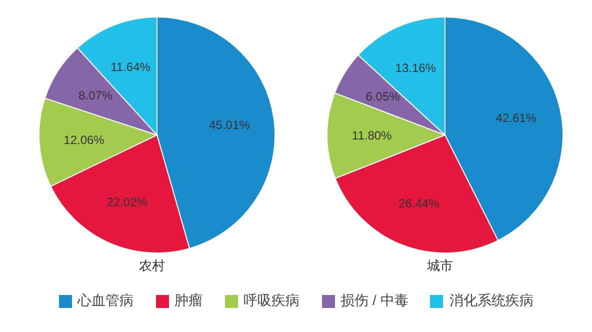 The image size is (592, 332). Describe the element at coordinates (106, 301) in the screenshot. I see `legend-label: 心血管病` at that location.